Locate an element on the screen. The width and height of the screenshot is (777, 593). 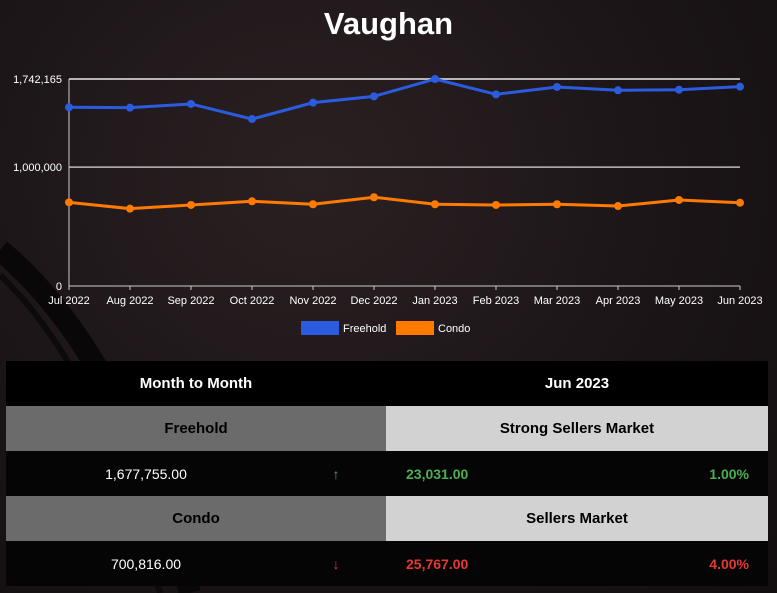
y-tick-label: 0 is located at coordinates (59, 287).